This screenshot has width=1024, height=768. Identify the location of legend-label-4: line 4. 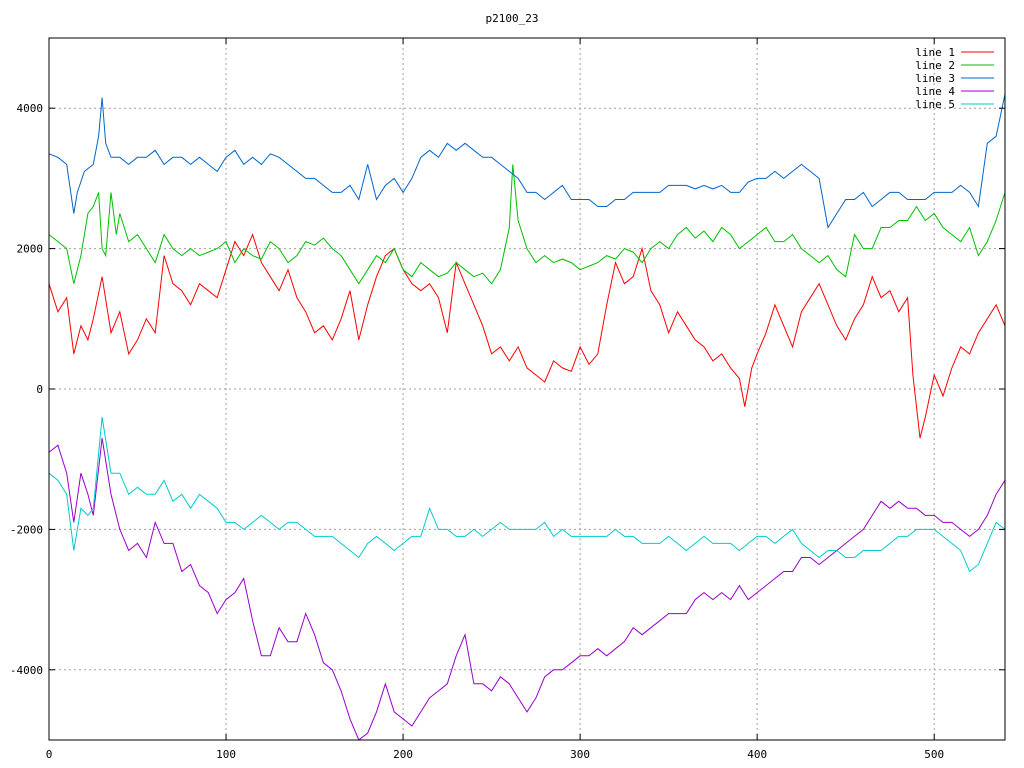
(935, 91).